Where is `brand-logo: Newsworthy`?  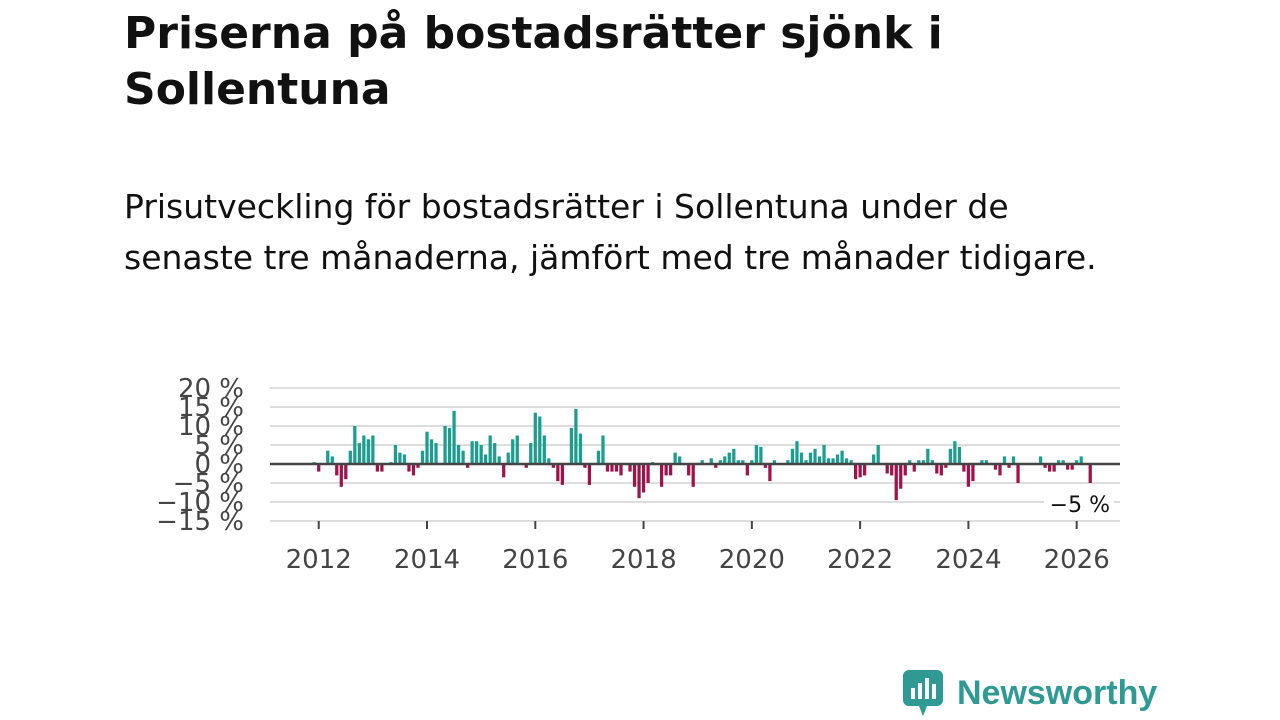 brand-logo: Newsworthy is located at coordinates (1030, 693).